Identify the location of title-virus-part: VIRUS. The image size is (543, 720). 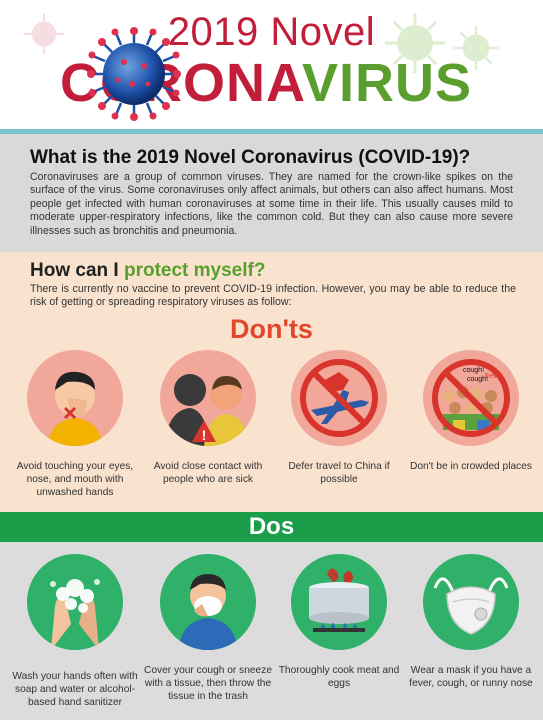
(387, 83).